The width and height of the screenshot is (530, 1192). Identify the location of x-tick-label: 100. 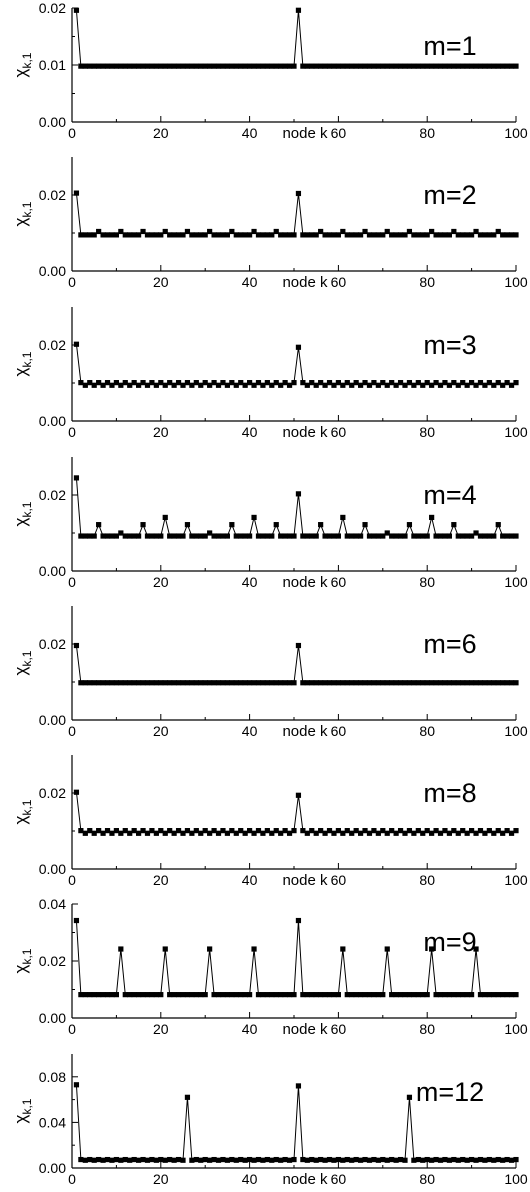
(516, 282).